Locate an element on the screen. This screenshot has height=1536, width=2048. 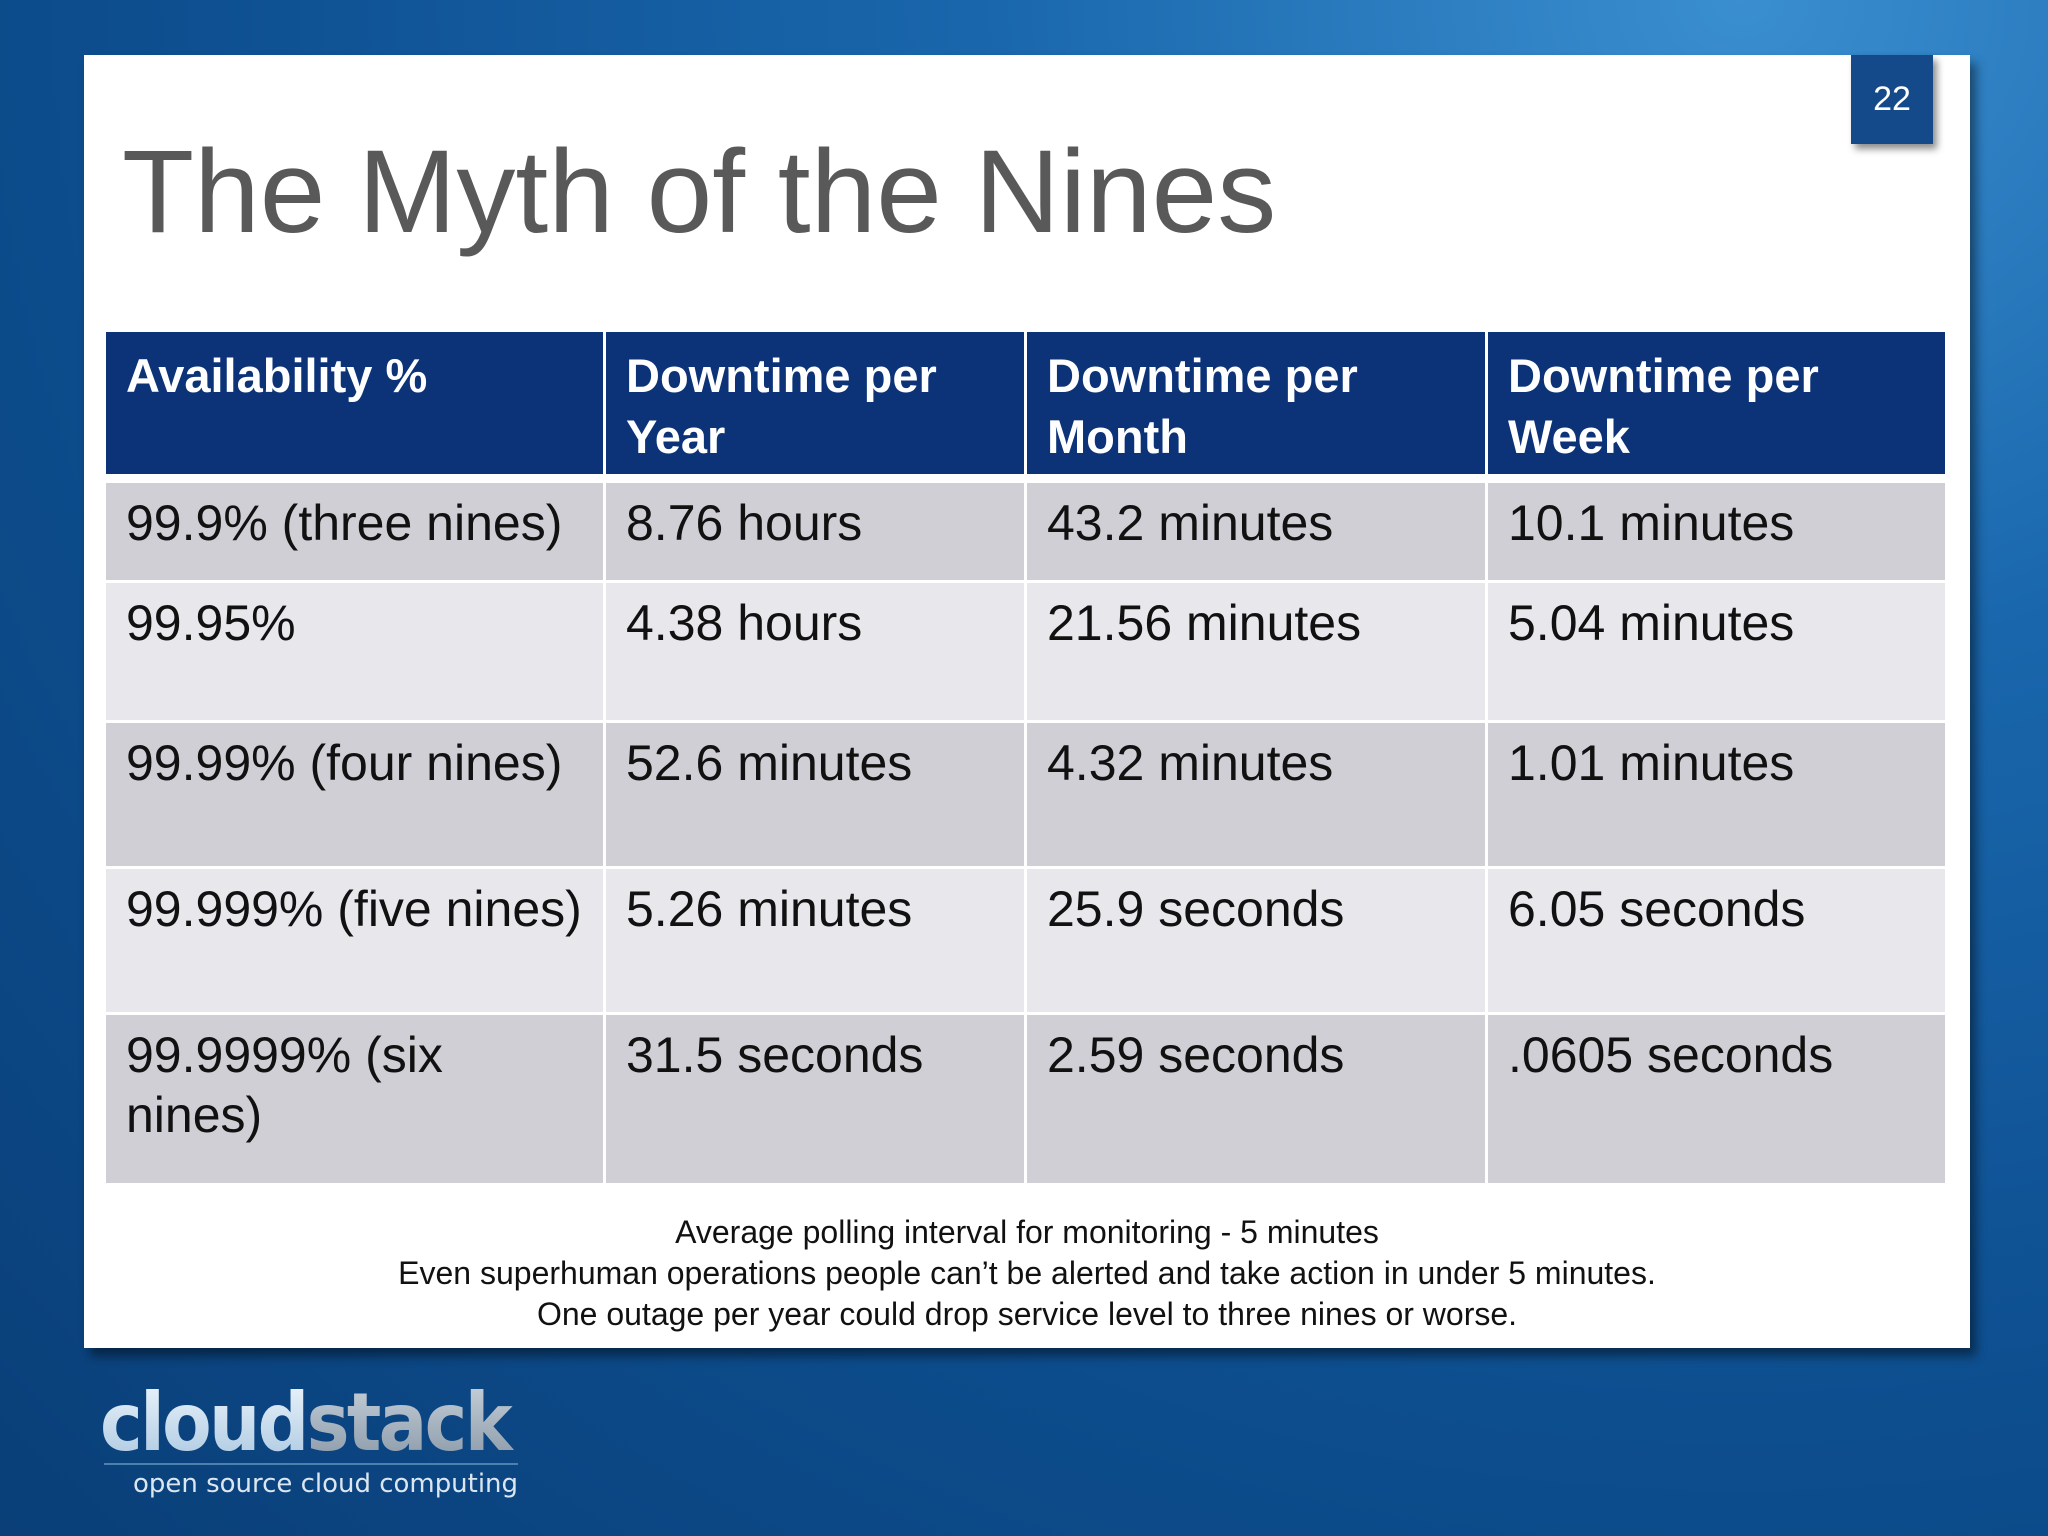
cell-availability: 99.9999% (six nines) is located at coordinates (354, 1099).